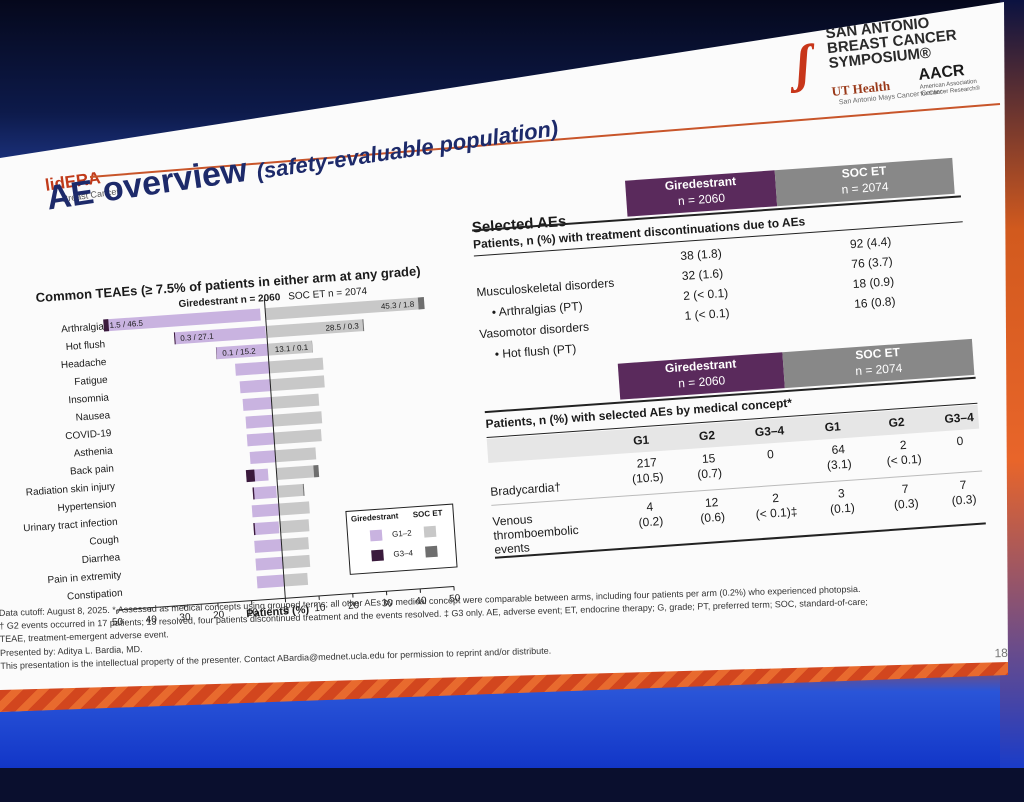 The width and height of the screenshot is (1024, 802). What do you see at coordinates (84, 636) in the screenshot?
I see `footnote-3: TEAE, treatment-emergent adverse event.` at bounding box center [84, 636].